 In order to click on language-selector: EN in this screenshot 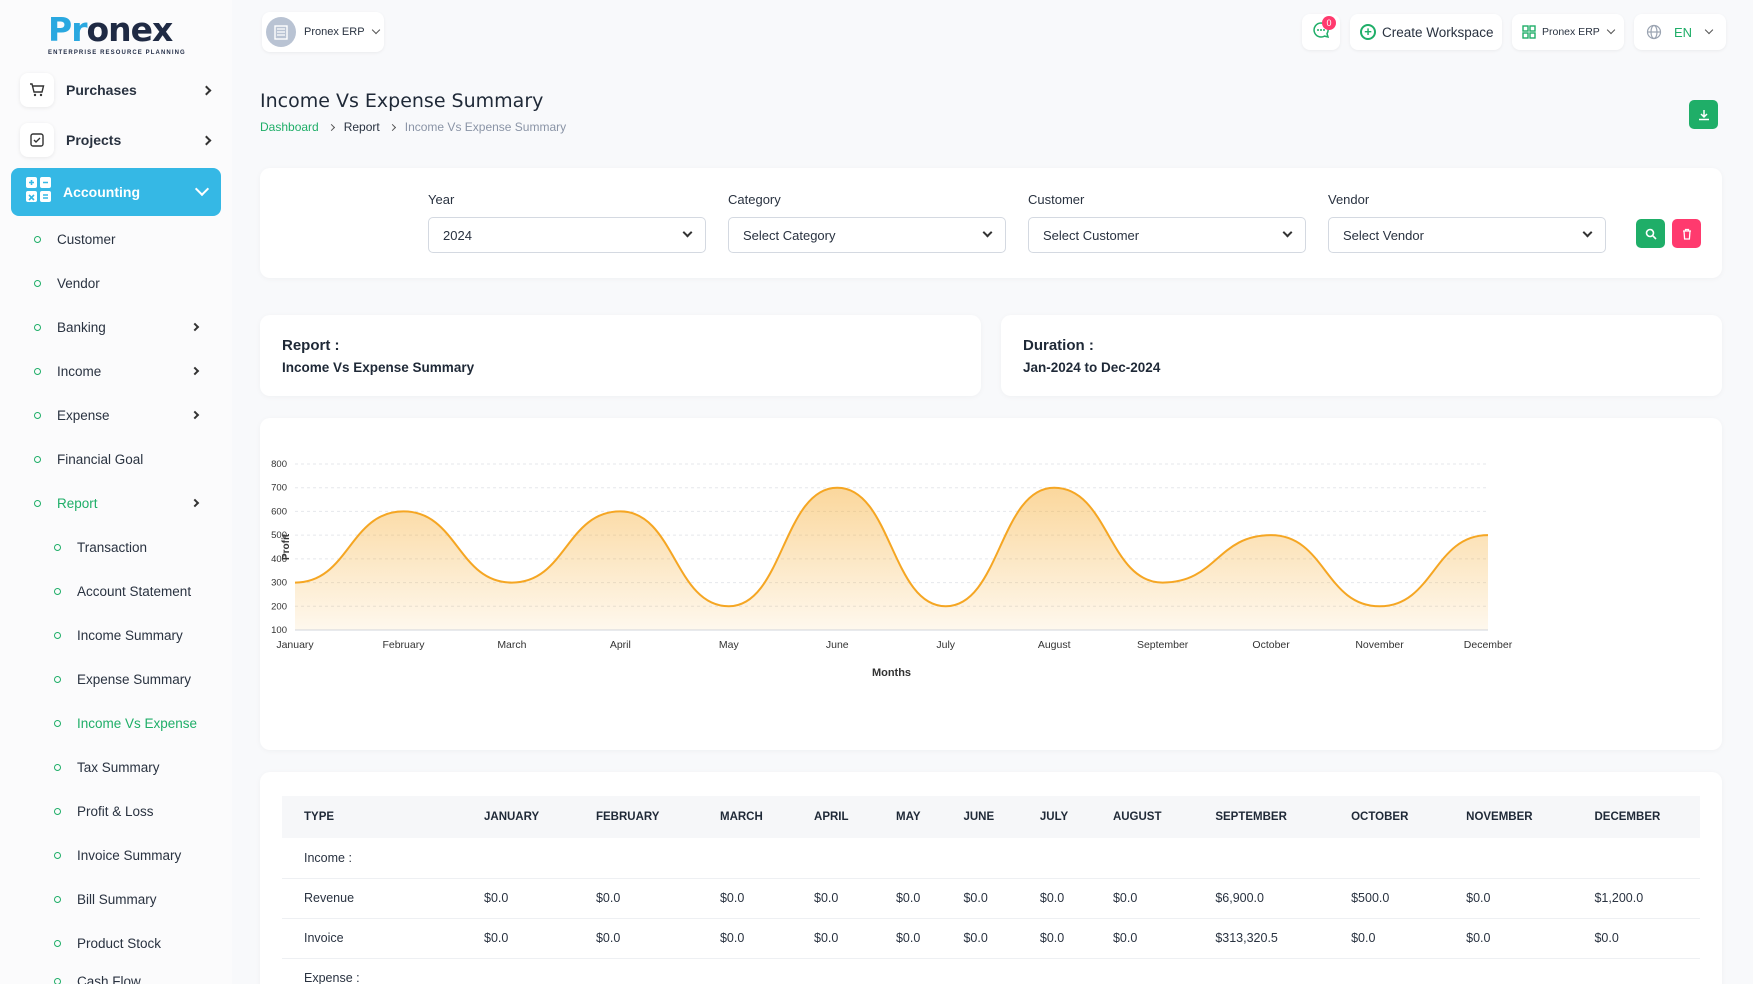, I will do `click(1680, 32)`.